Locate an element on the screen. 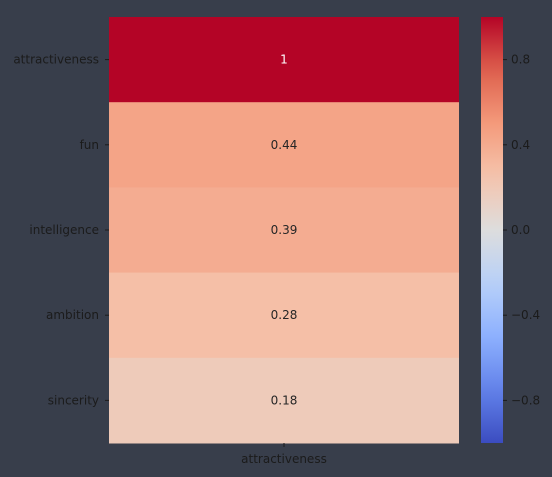 This screenshot has width=552, height=477. heatmap-cell-sincerity is located at coordinates (284, 400).